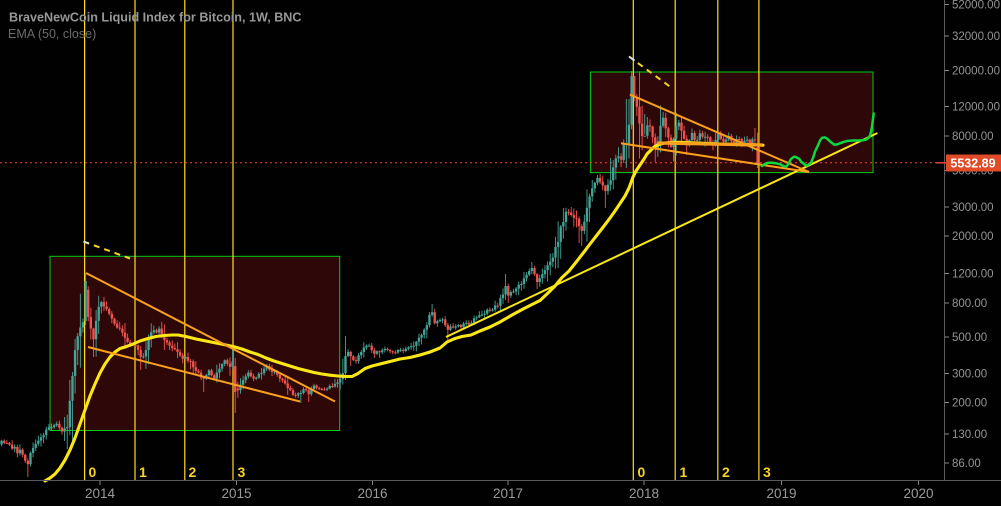 The height and width of the screenshot is (506, 1001). I want to click on svg-text: EMA (50, close), so click(52, 34).